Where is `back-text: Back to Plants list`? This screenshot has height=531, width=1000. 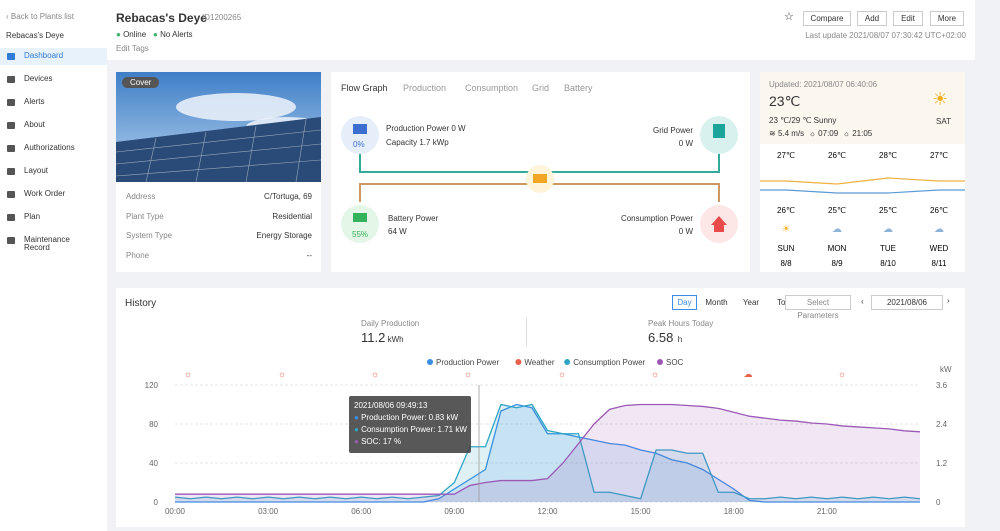
back-text: Back to Plants list is located at coordinates (42, 16).